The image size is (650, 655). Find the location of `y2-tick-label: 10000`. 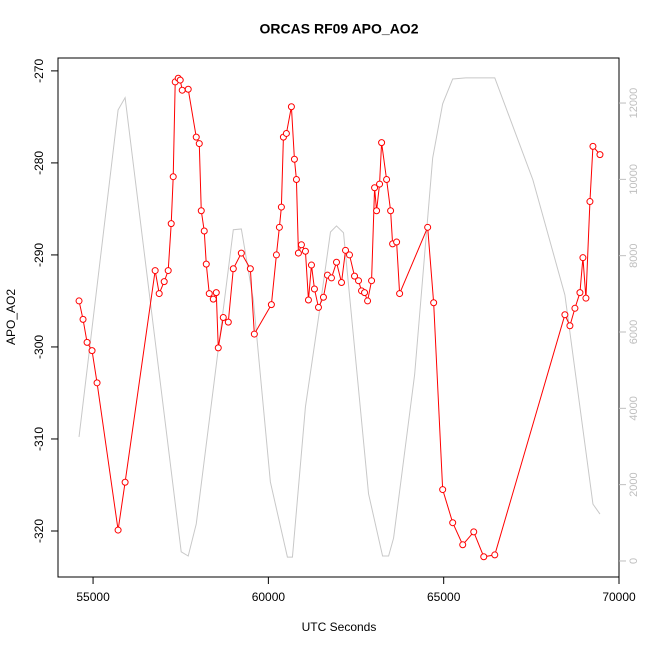

y2-tick-label: 10000 is located at coordinates (634, 179).